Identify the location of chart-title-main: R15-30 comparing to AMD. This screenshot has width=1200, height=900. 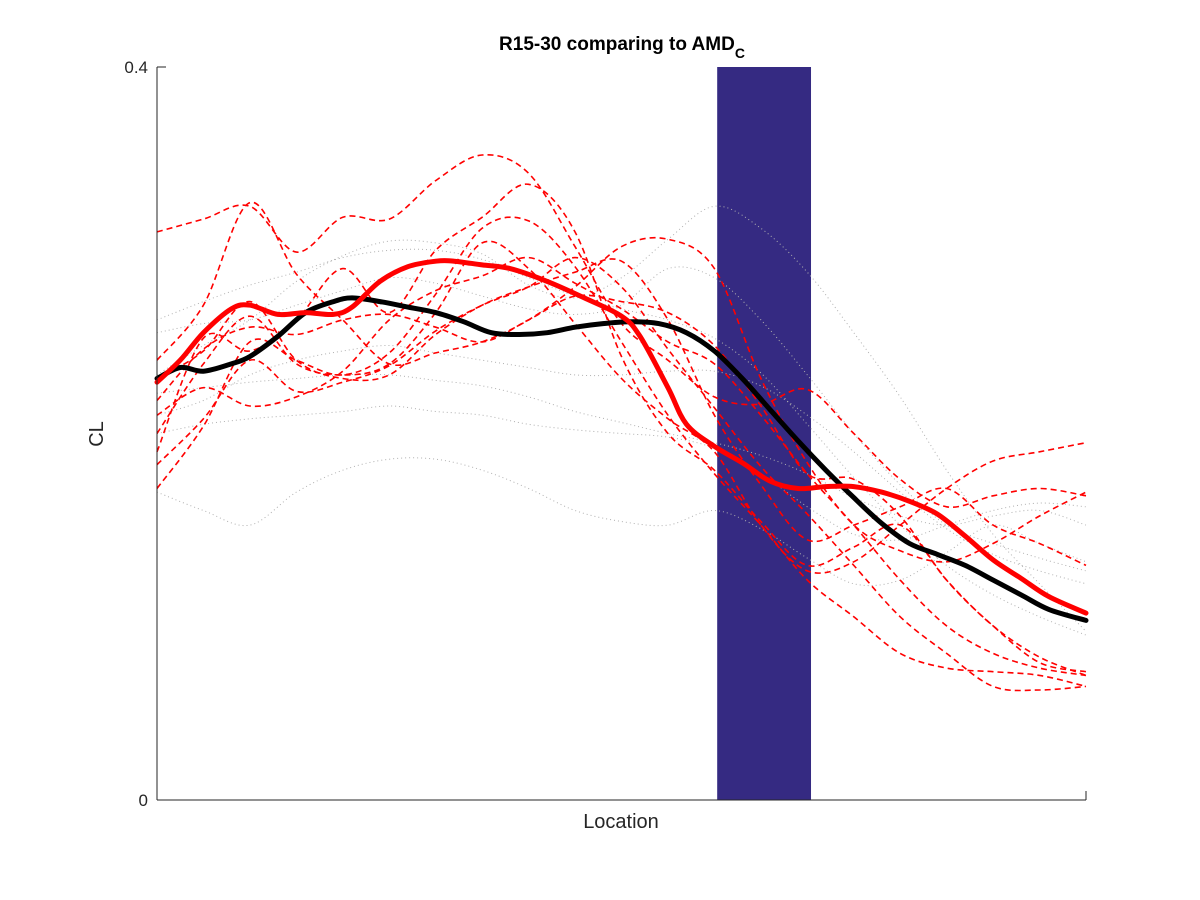
(617, 44).